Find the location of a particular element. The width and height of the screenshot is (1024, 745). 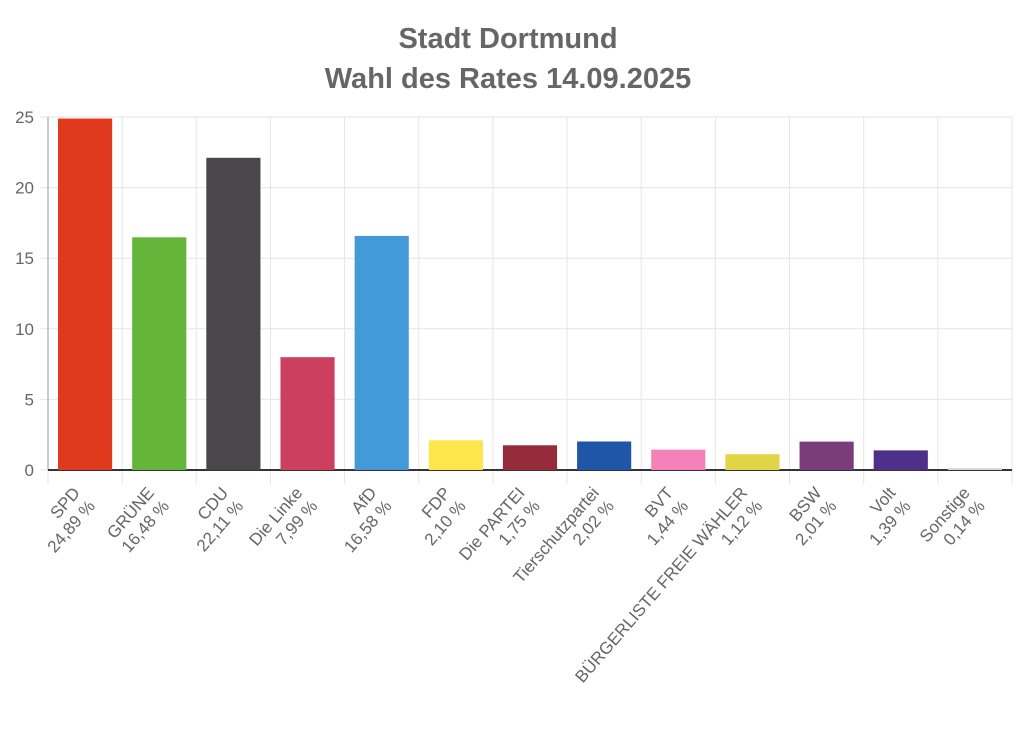

bar-bsw is located at coordinates (826, 455).